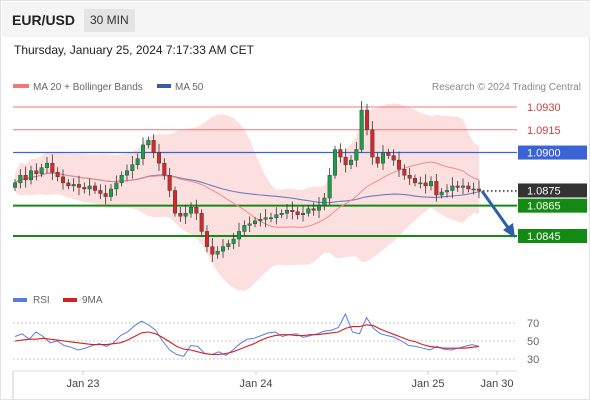 The image size is (590, 400). What do you see at coordinates (255, 384) in the screenshot?
I see `x-tick-label: Jan 24` at bounding box center [255, 384].